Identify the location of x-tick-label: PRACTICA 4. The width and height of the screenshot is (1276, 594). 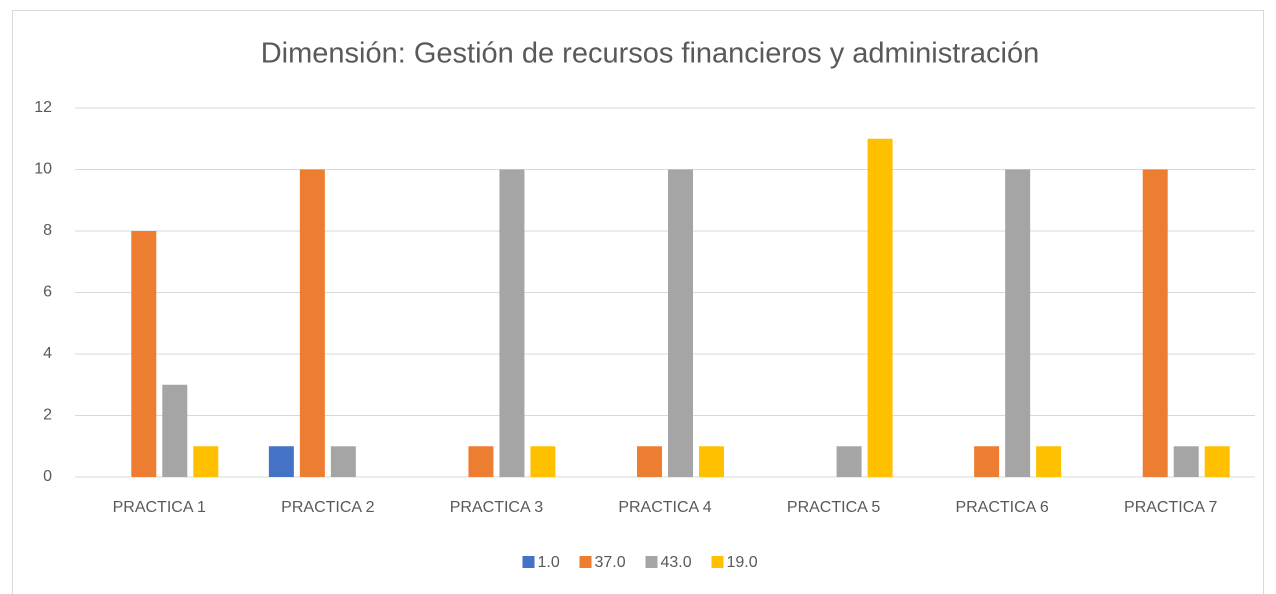
(664, 507).